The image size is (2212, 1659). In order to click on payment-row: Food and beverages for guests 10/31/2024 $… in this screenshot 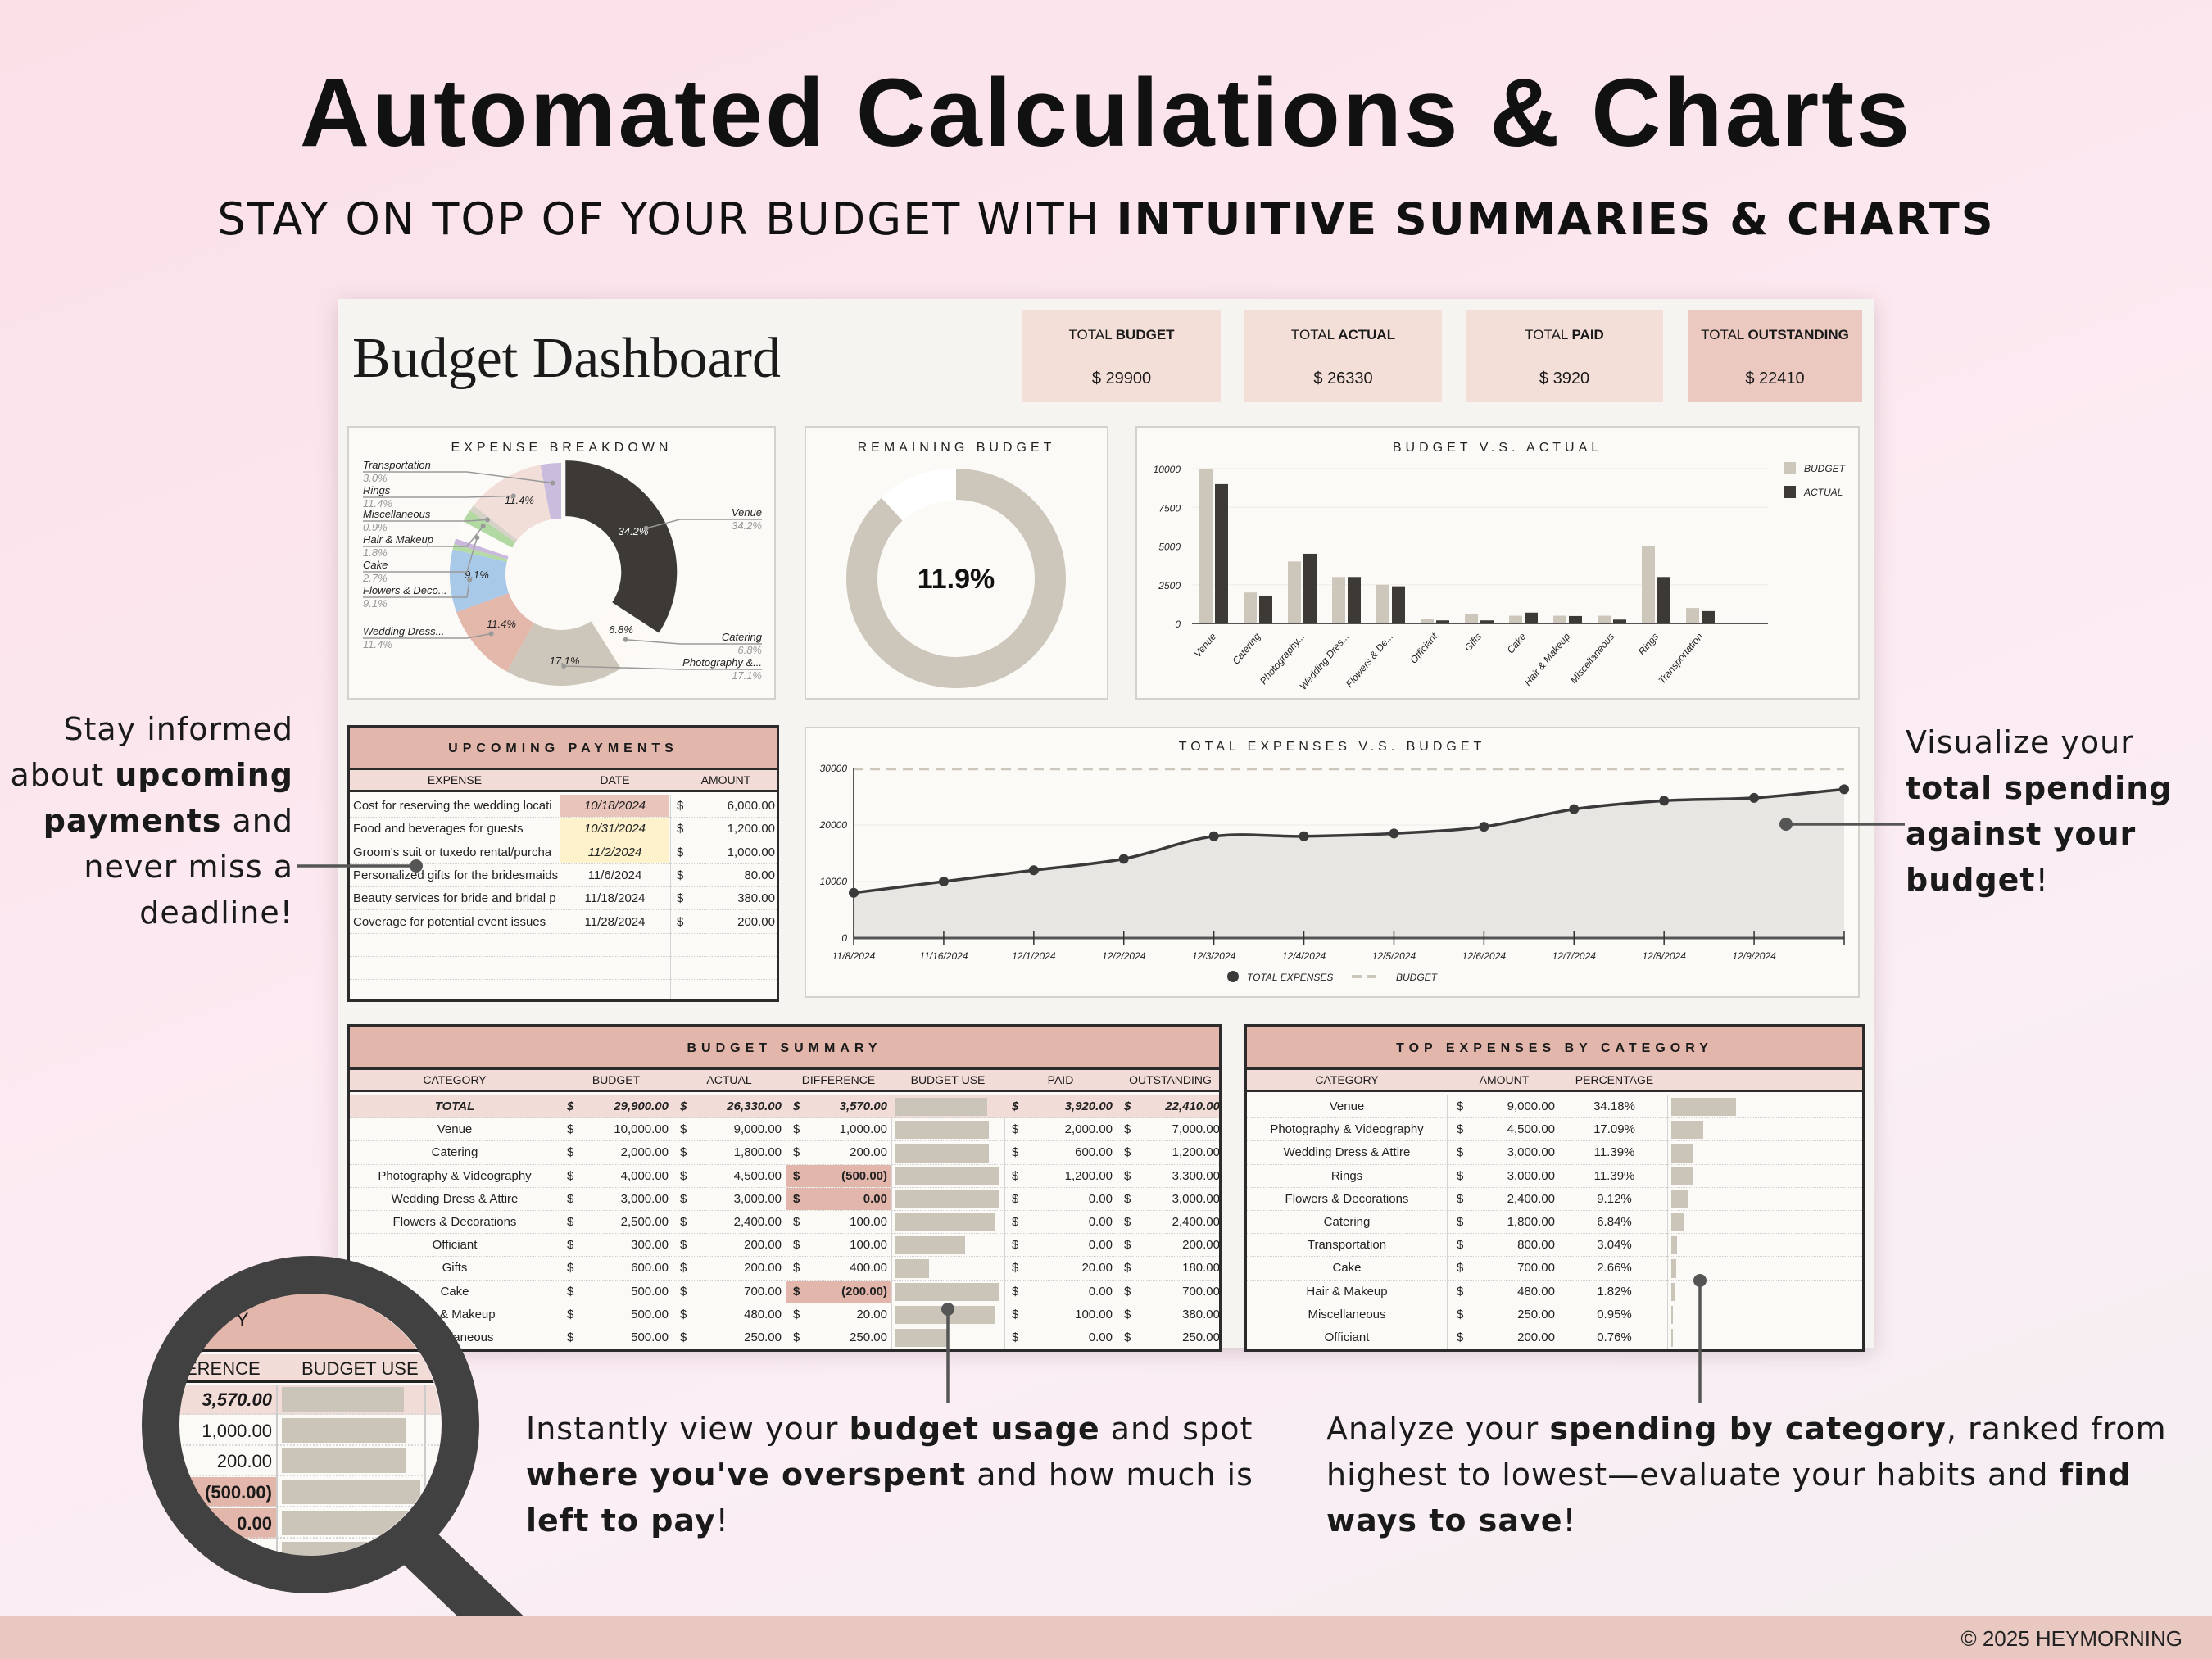, I will do `click(563, 829)`.